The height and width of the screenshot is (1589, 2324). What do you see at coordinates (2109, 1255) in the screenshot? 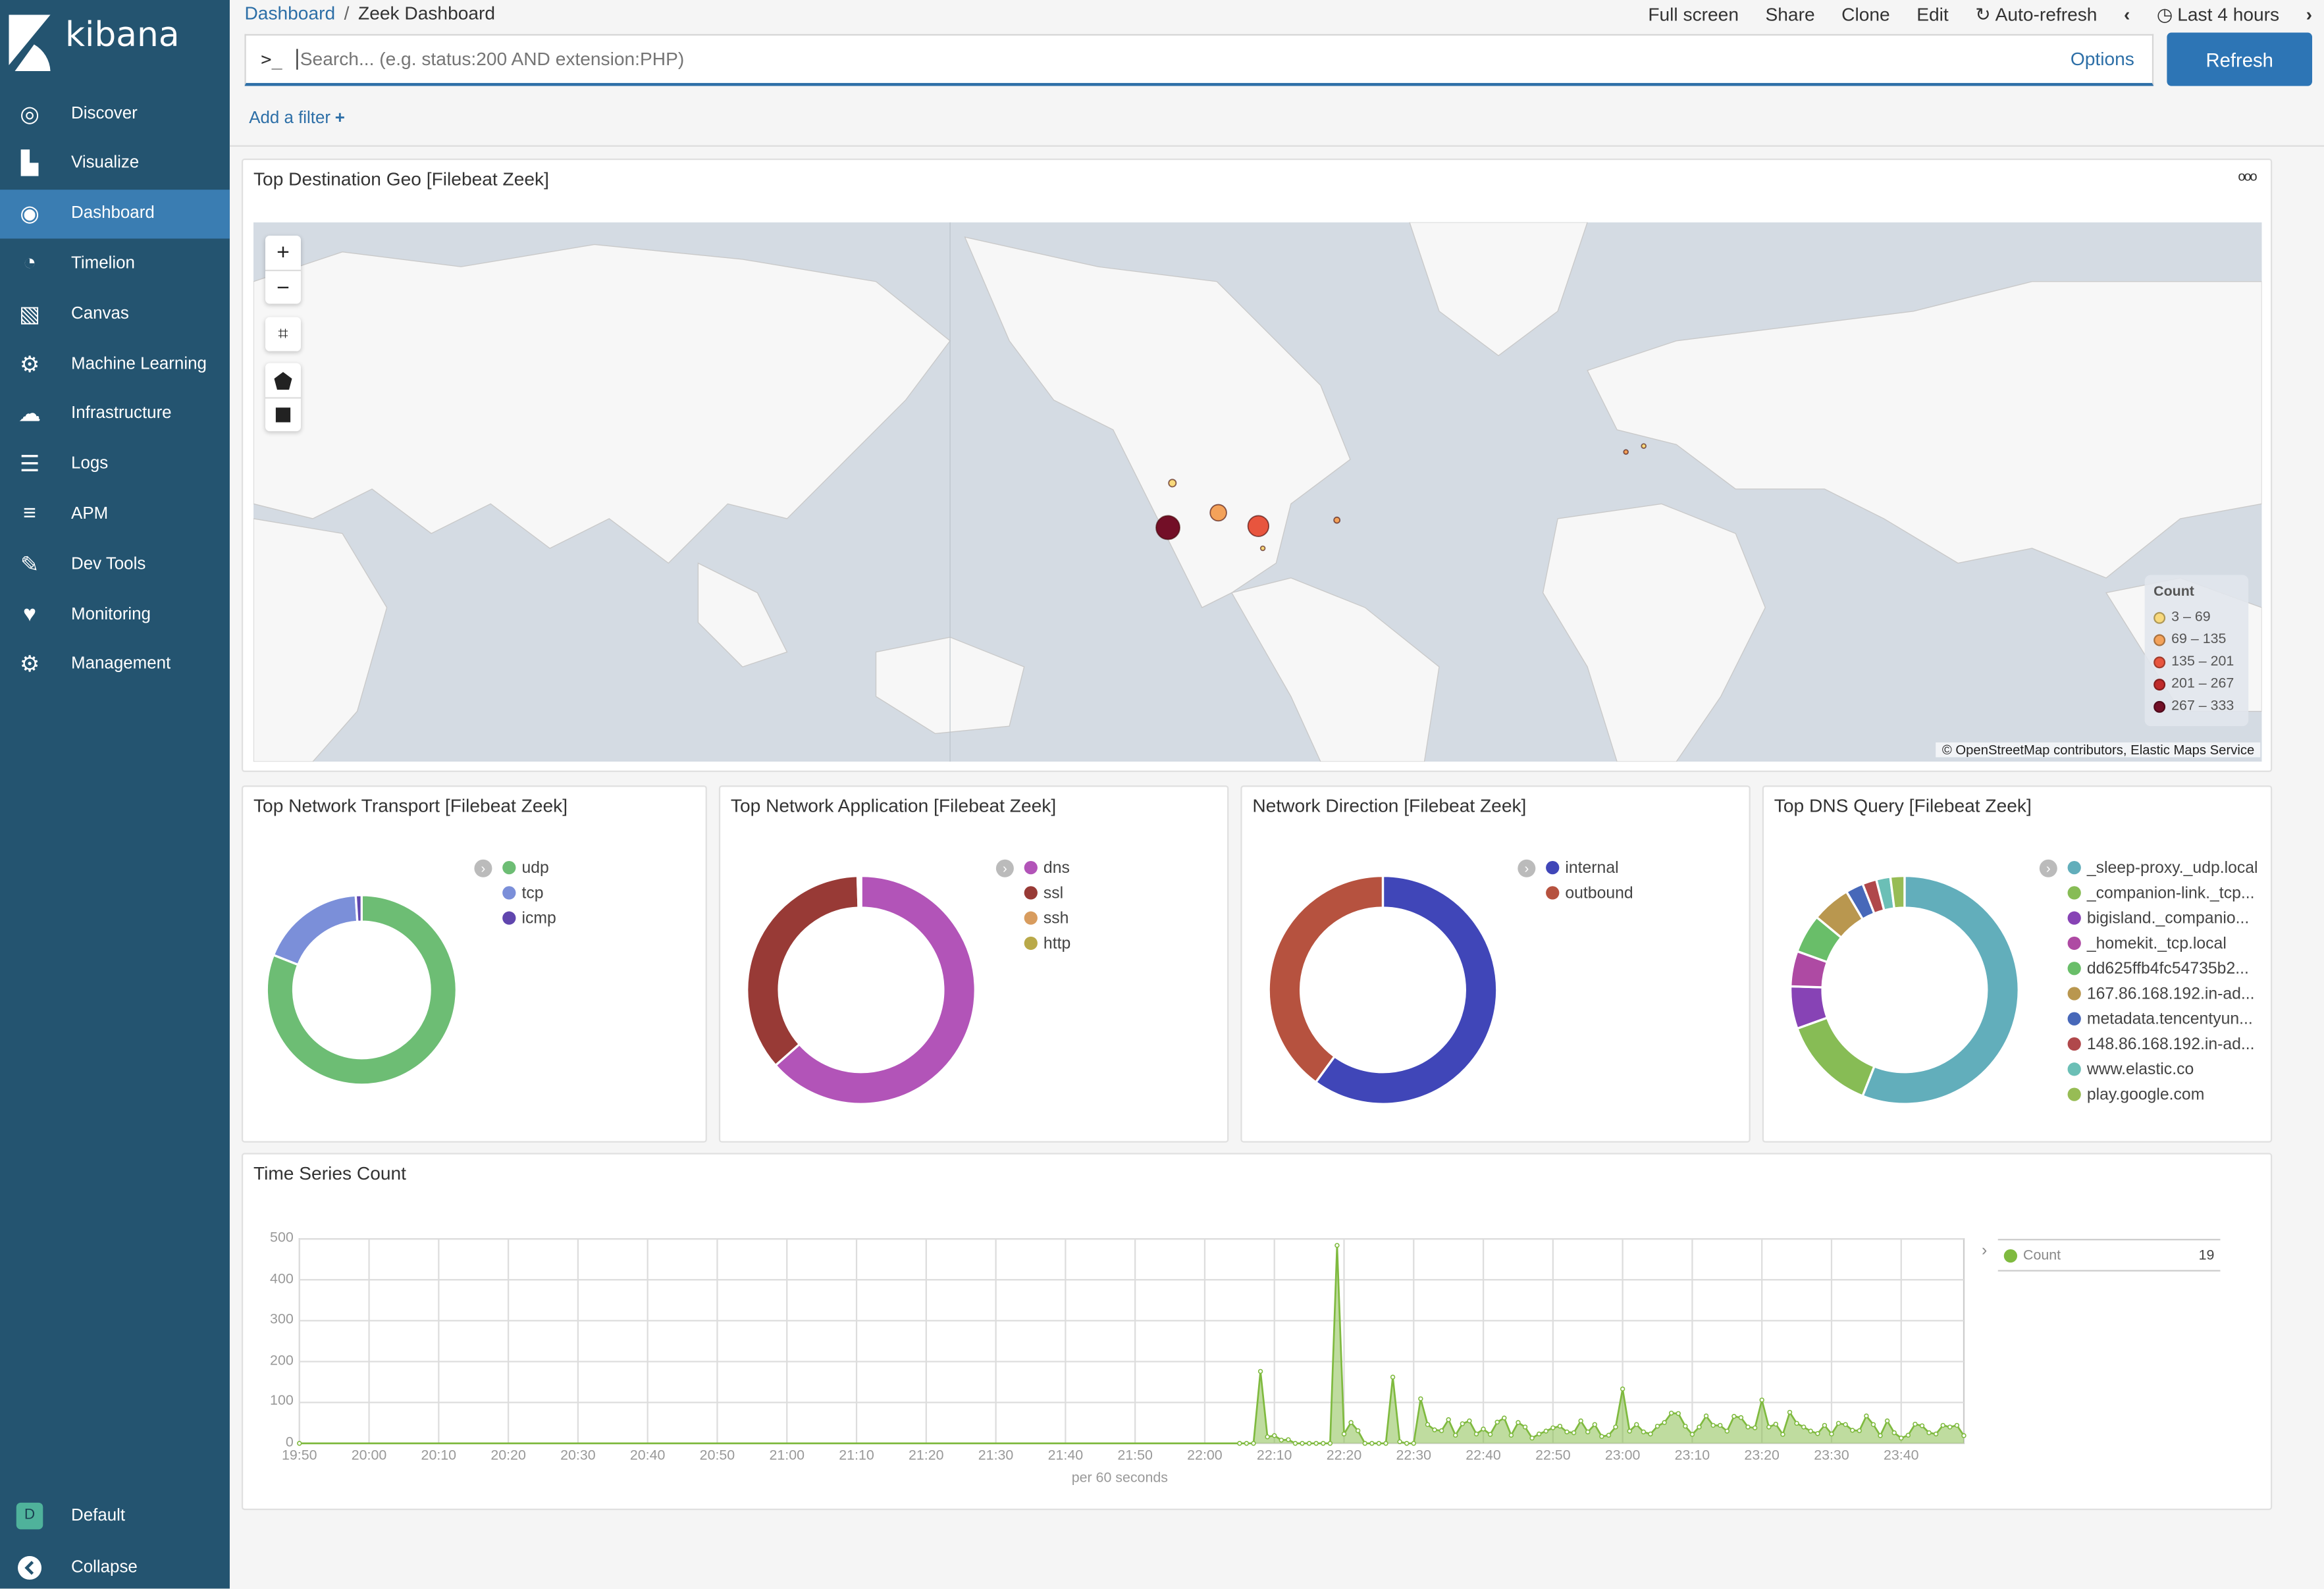
I see `legend-item-count: Count 19` at bounding box center [2109, 1255].